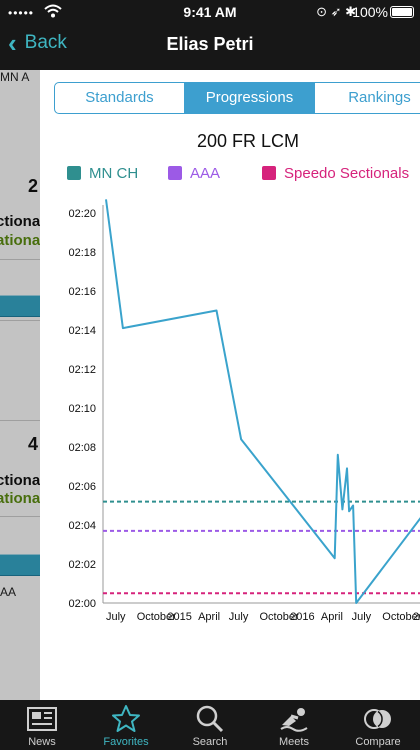 The width and height of the screenshot is (420, 750). Describe the element at coordinates (294, 719) in the screenshot. I see `swimmer-icon` at that location.